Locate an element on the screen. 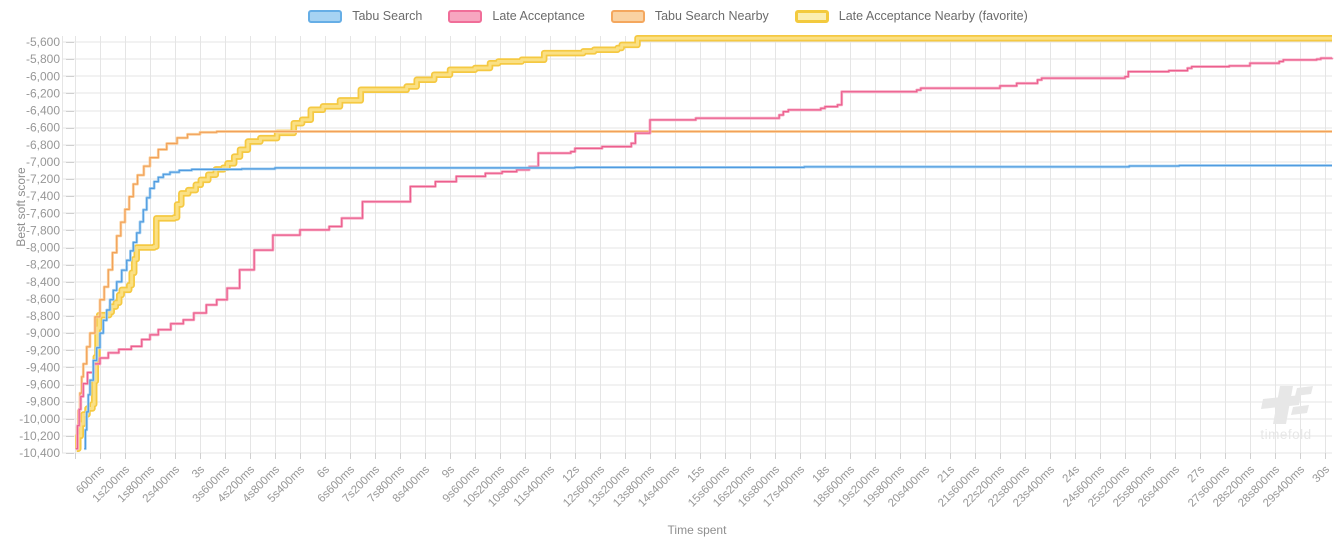  y-tick-label: -6,800 is located at coordinates (43, 145).